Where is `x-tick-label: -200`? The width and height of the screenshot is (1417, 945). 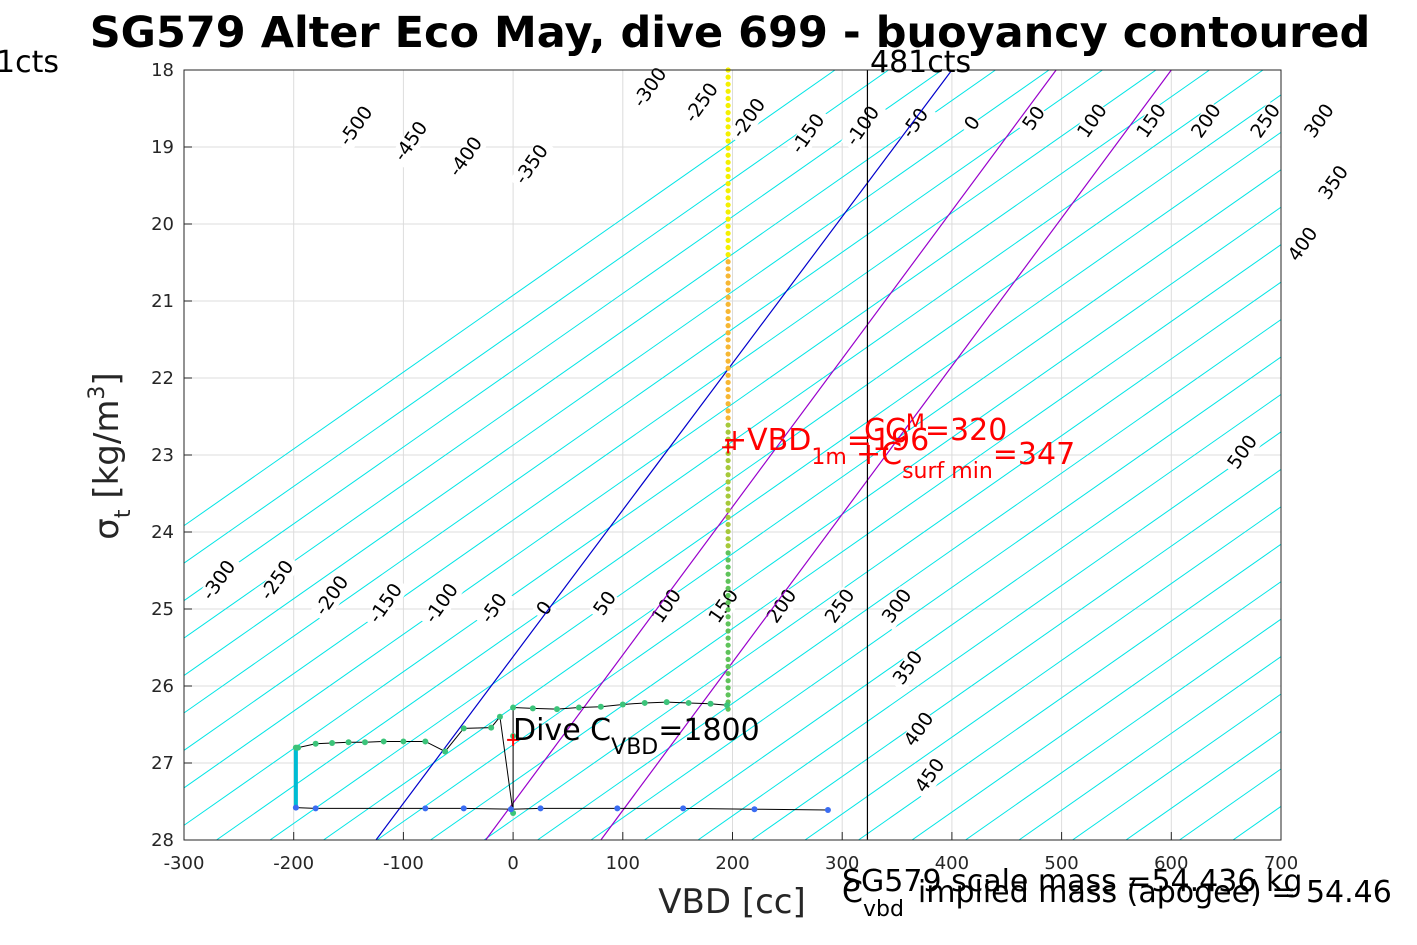 x-tick-label: -200 is located at coordinates (293, 863).